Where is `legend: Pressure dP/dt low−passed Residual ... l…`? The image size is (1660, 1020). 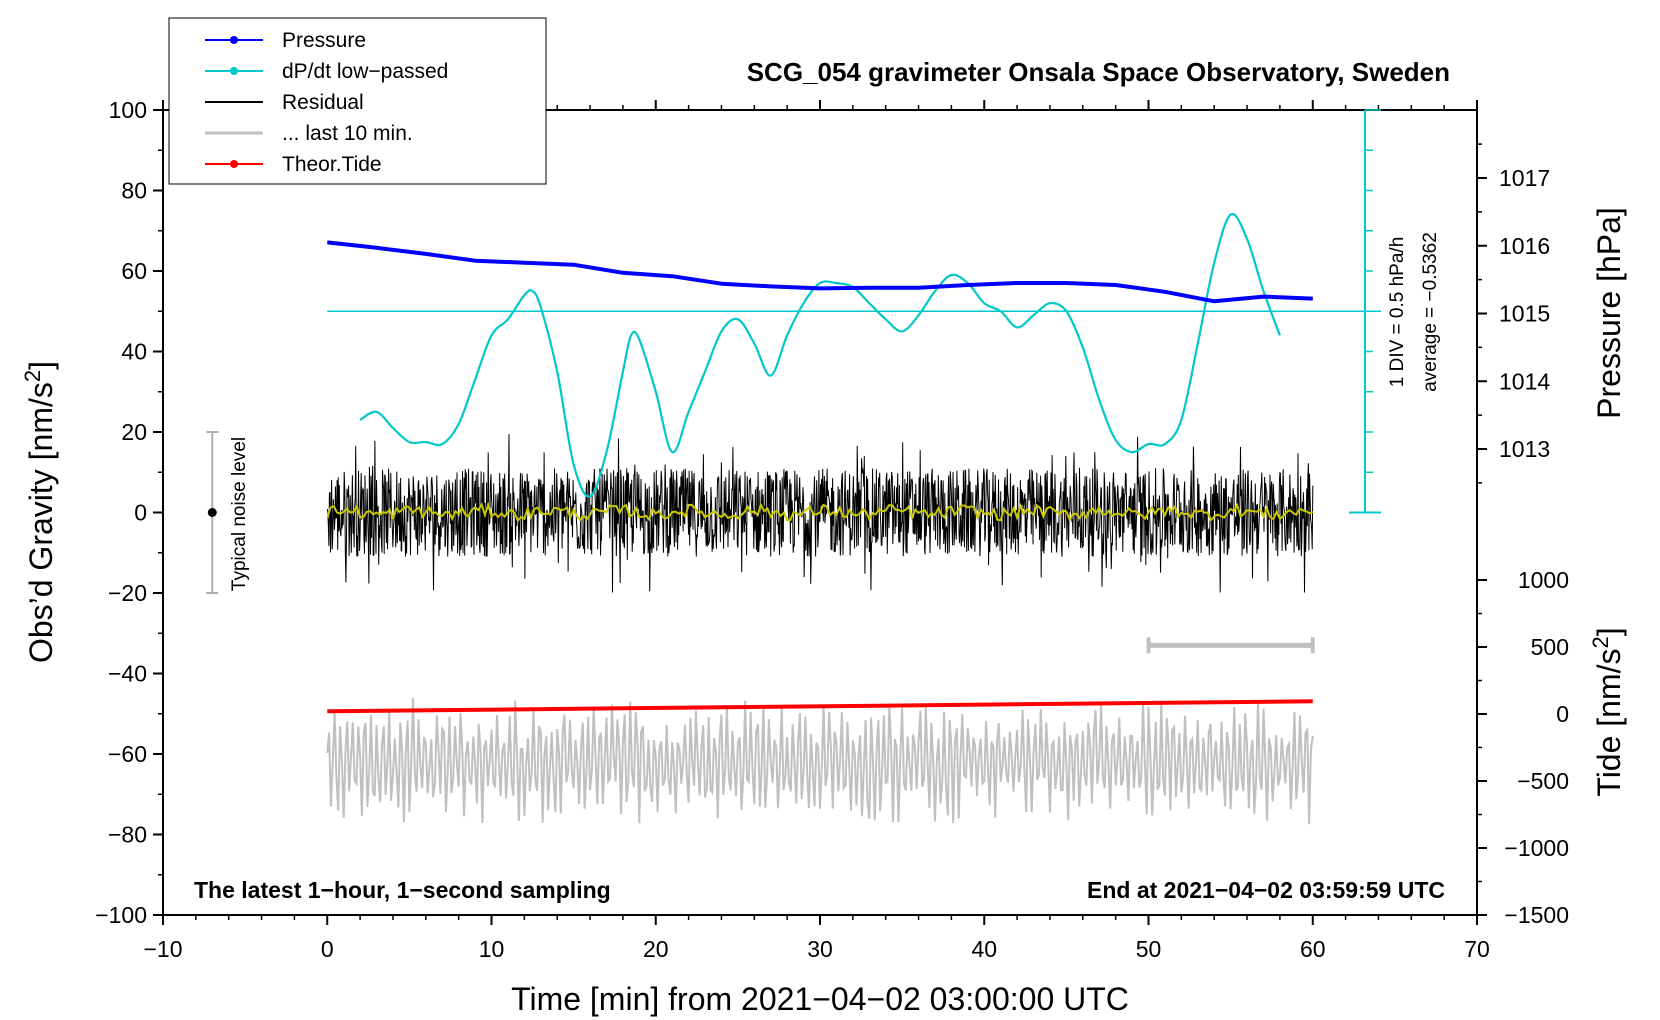
legend: Pressure dP/dt low−passed Residual ... l… is located at coordinates (357, 101).